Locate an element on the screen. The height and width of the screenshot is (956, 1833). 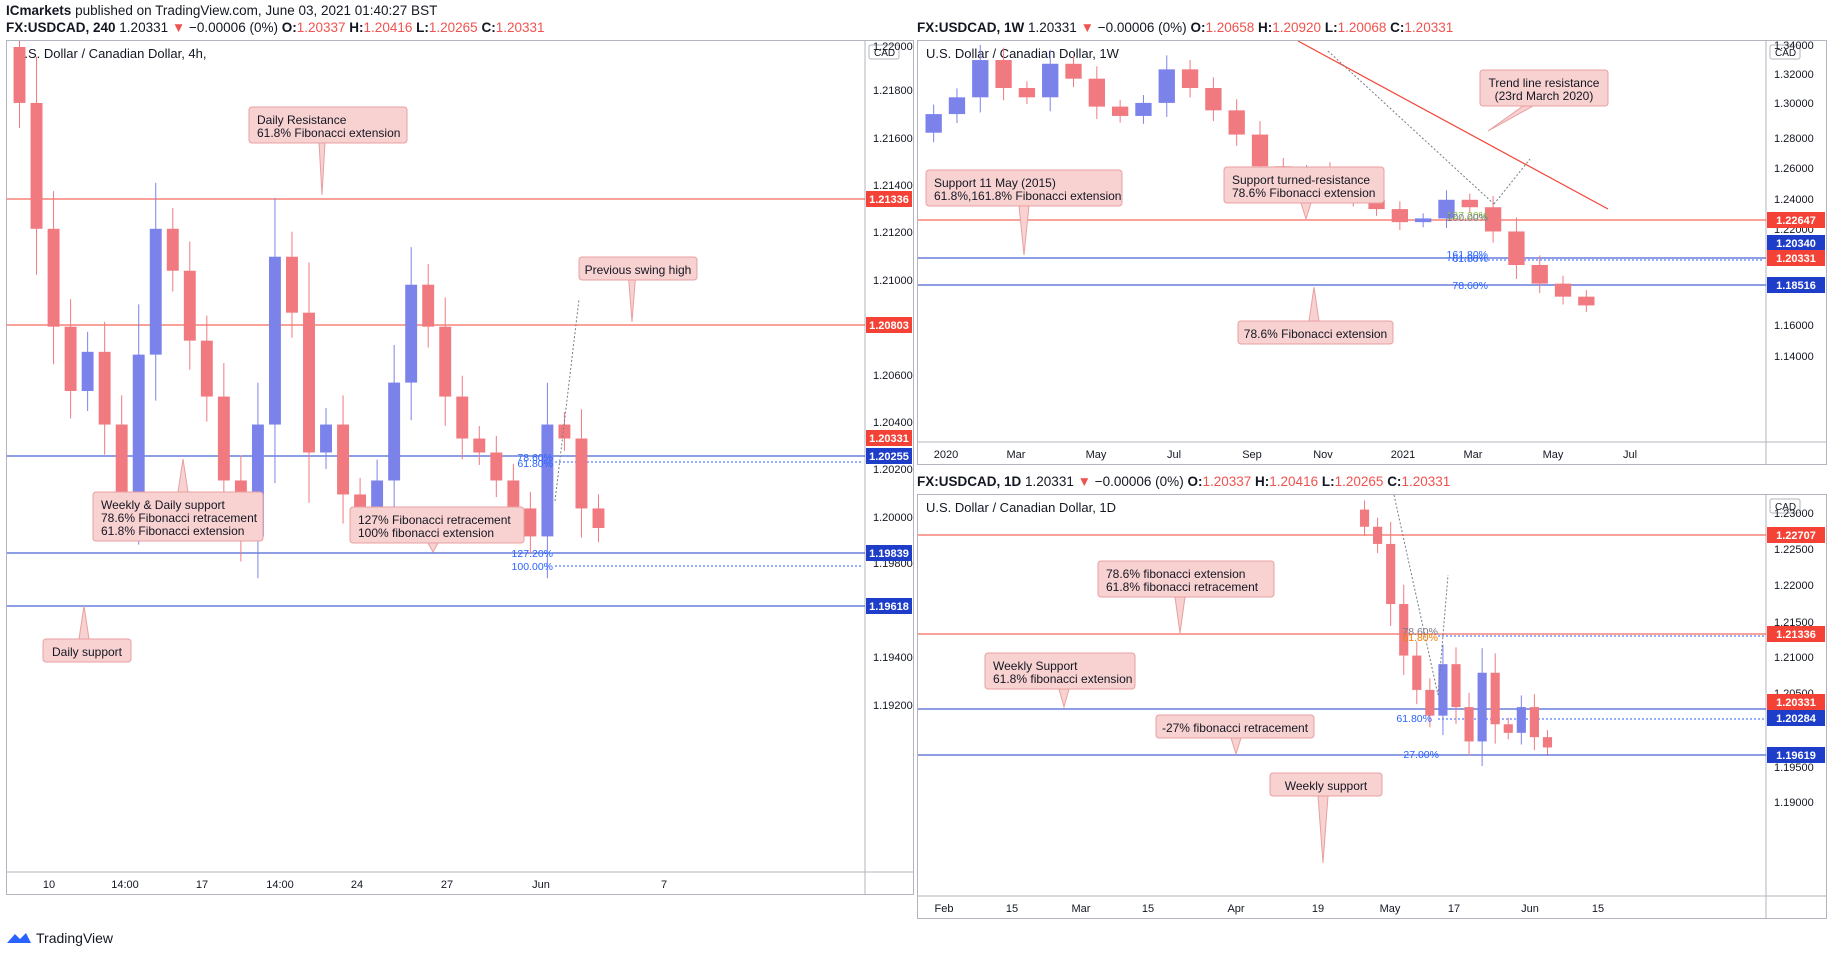
brand-label: TradingView is located at coordinates (75, 938).